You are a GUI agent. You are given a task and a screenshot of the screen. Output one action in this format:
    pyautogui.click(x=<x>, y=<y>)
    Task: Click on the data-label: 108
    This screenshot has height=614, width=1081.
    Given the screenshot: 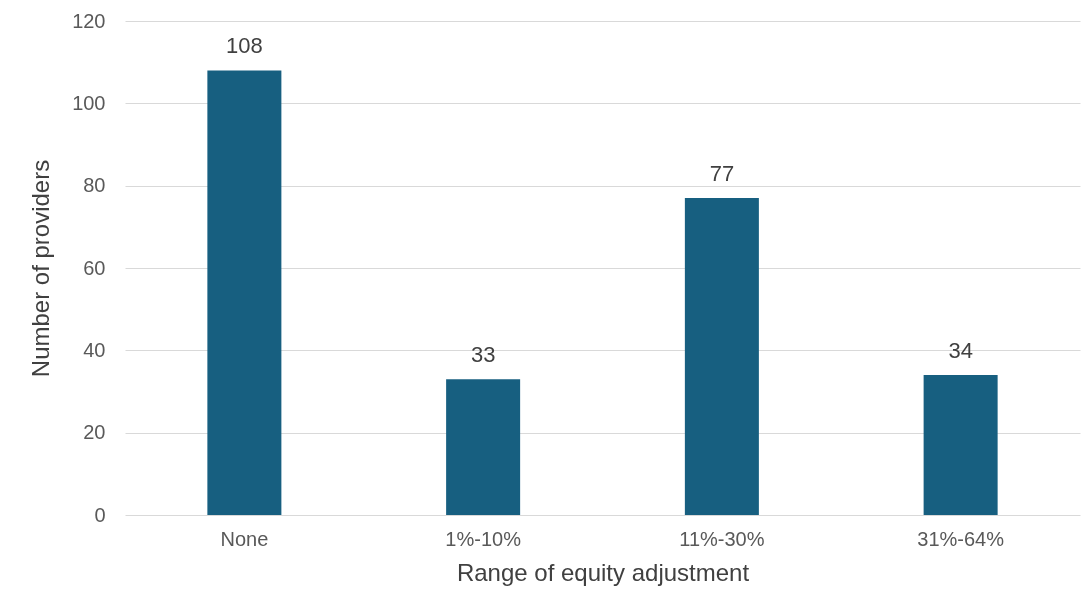 What is the action you would take?
    pyautogui.click(x=244, y=46)
    